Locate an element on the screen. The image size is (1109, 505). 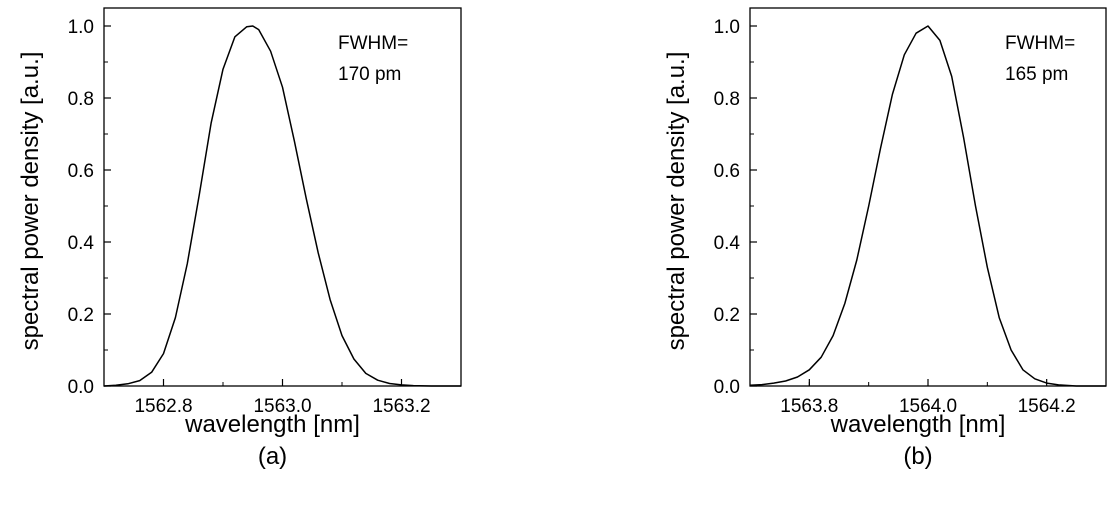
x-tick-label: 1563.8 is located at coordinates (809, 406).